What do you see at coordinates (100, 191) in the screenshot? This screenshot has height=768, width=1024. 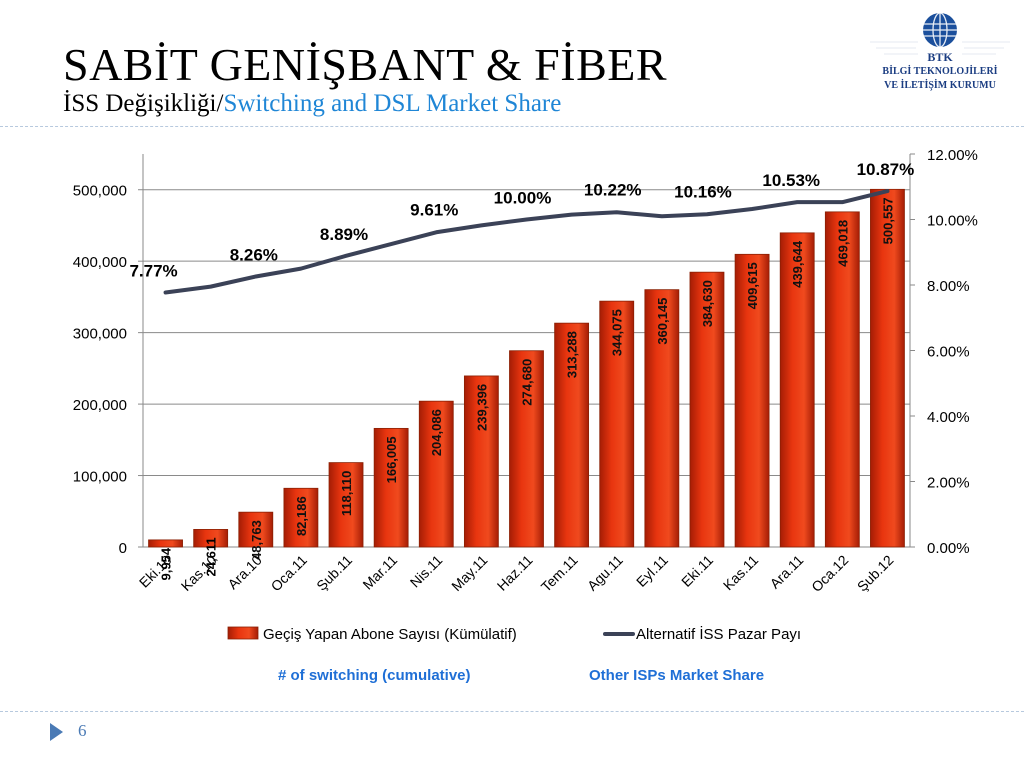 I see `y-left-tick-label: 500,000` at bounding box center [100, 191].